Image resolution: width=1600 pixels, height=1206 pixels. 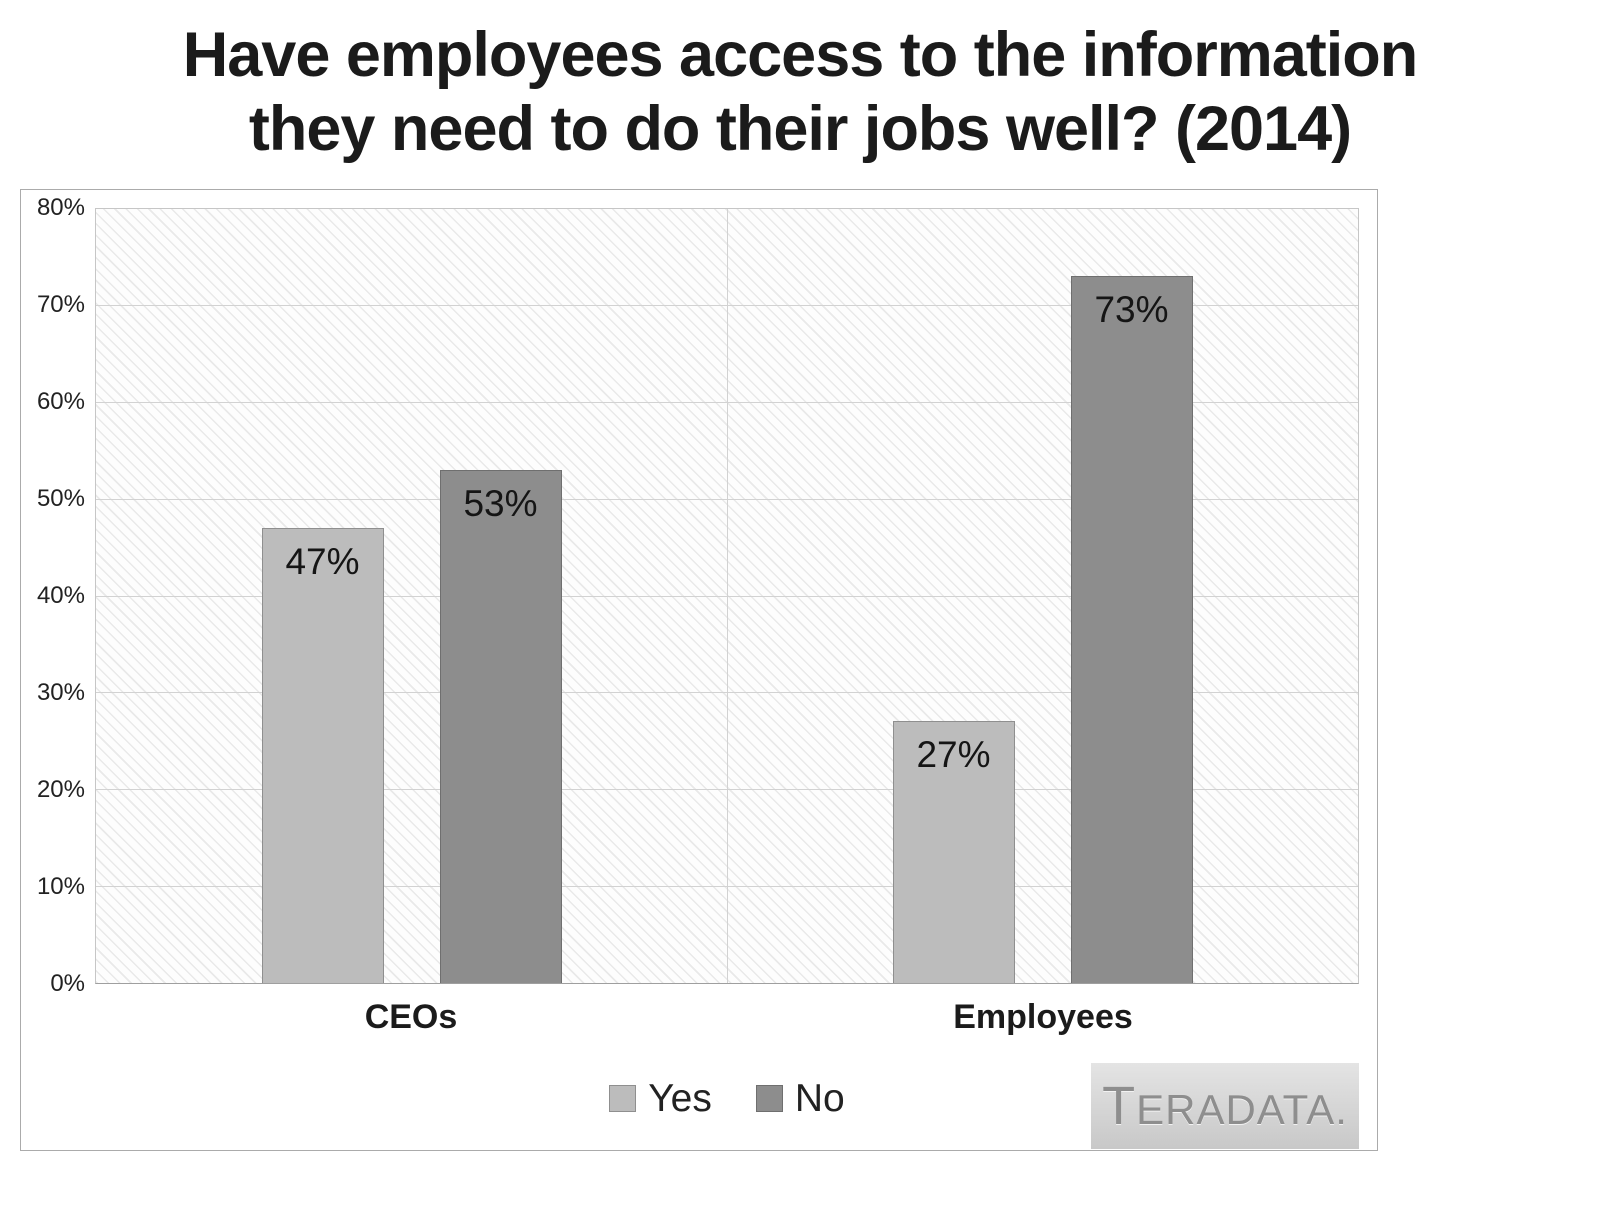 I want to click on bar-value-label: 27%, so click(x=953, y=755).